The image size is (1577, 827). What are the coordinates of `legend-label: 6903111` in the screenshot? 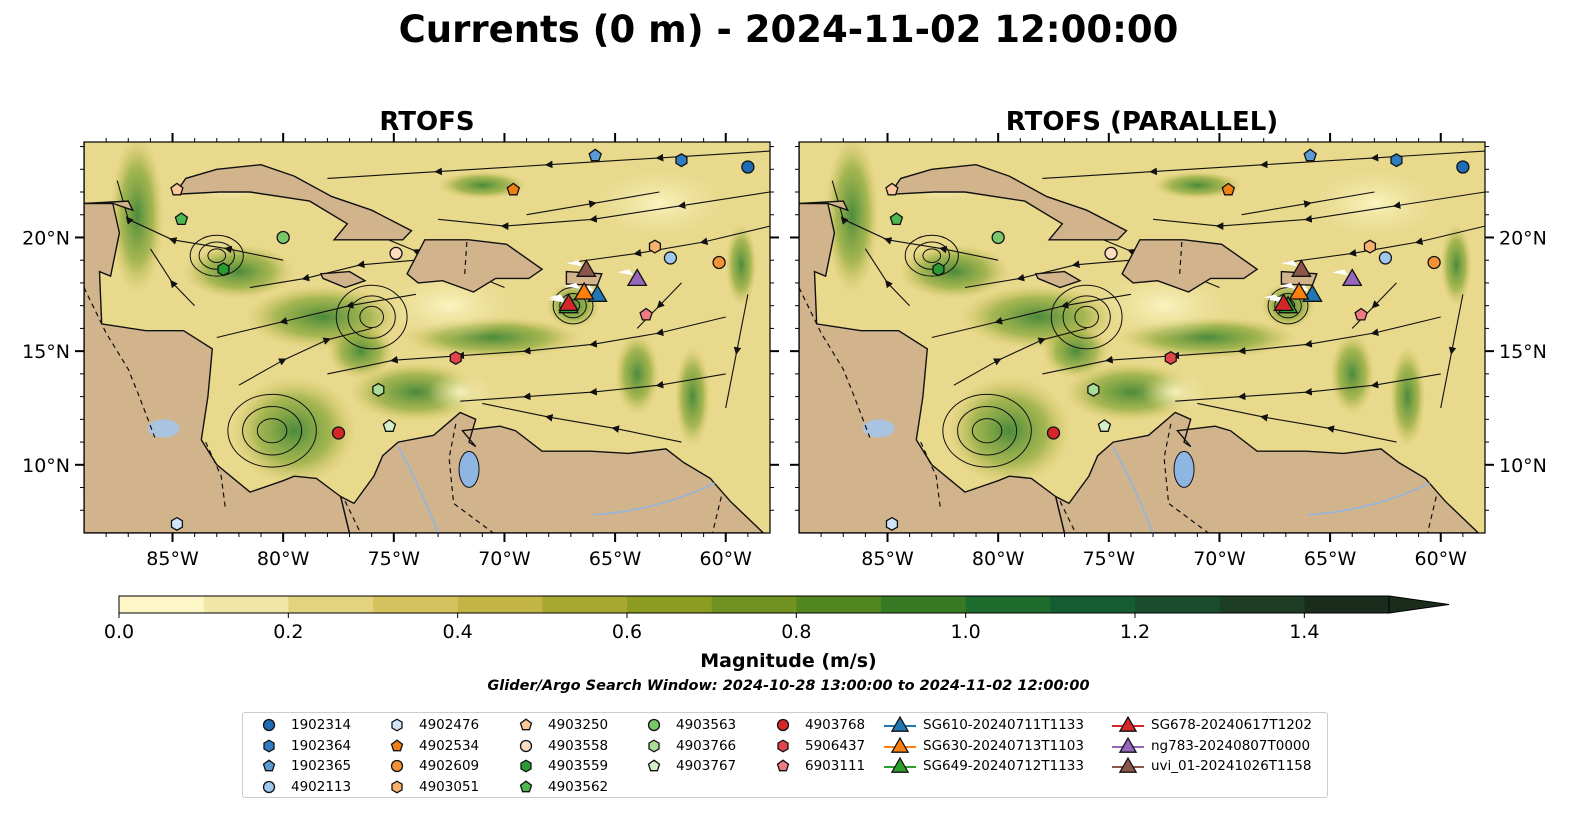 It's located at (835, 766).